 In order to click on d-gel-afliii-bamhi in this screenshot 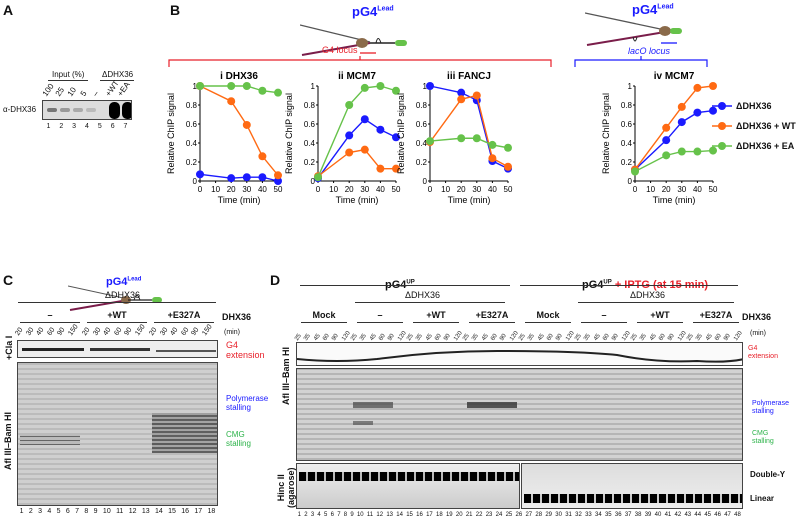, I will do `click(519, 414)`.